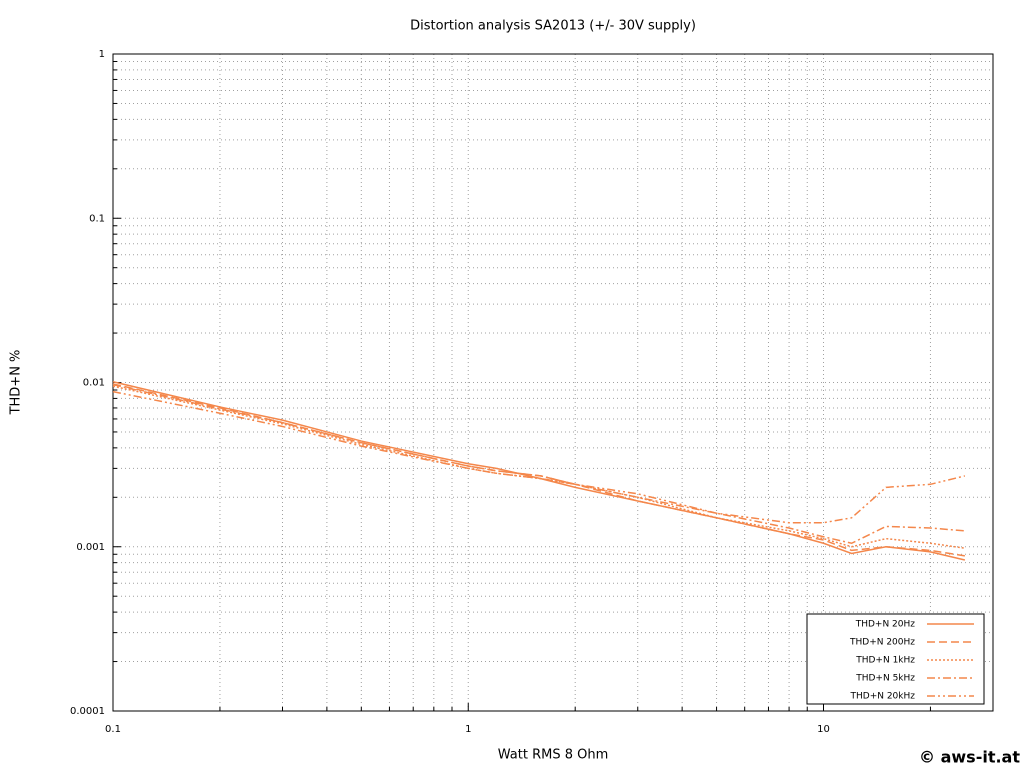 The image size is (1024, 768). I want to click on y-tick-label: 1, so click(102, 54).